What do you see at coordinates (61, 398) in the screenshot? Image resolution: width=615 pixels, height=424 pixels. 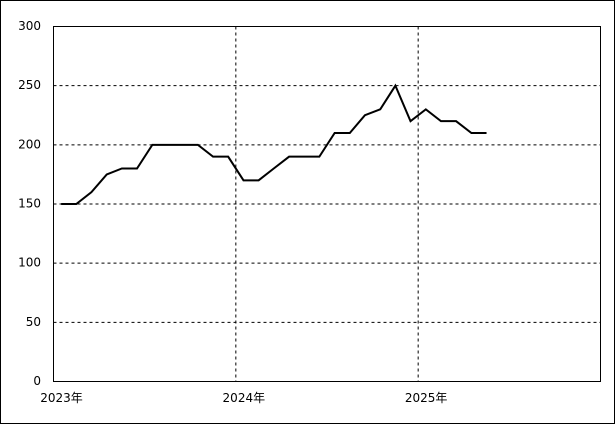 I see `x-tick-label: 2023年` at bounding box center [61, 398].